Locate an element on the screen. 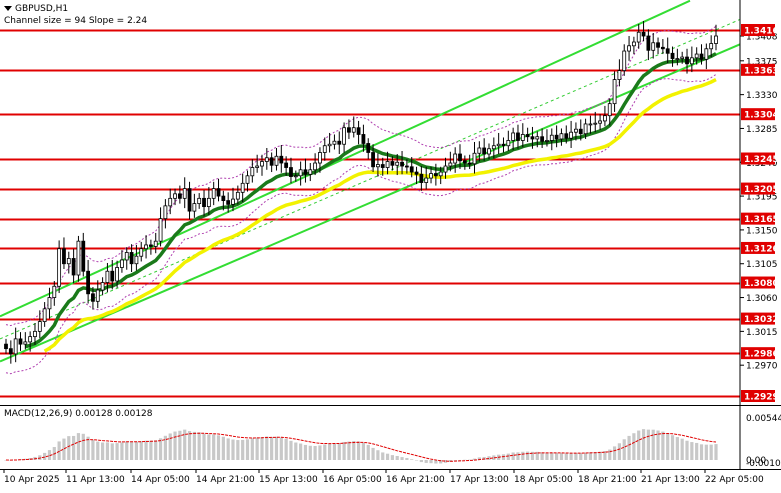  y-tick-label: 1.3060 is located at coordinates (762, 299).